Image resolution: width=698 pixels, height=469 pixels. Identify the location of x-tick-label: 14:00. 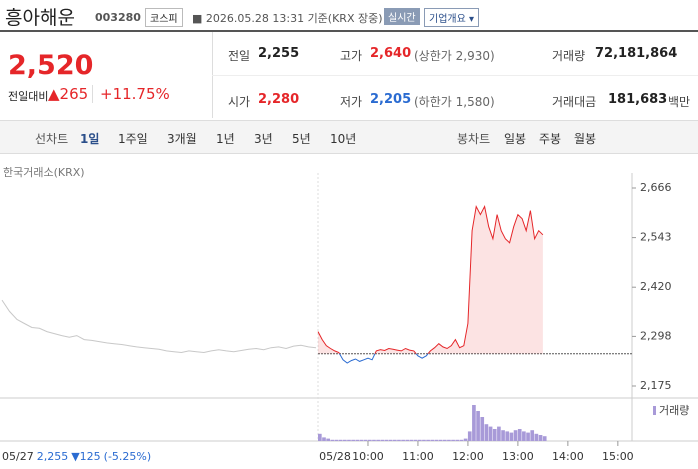
(568, 456).